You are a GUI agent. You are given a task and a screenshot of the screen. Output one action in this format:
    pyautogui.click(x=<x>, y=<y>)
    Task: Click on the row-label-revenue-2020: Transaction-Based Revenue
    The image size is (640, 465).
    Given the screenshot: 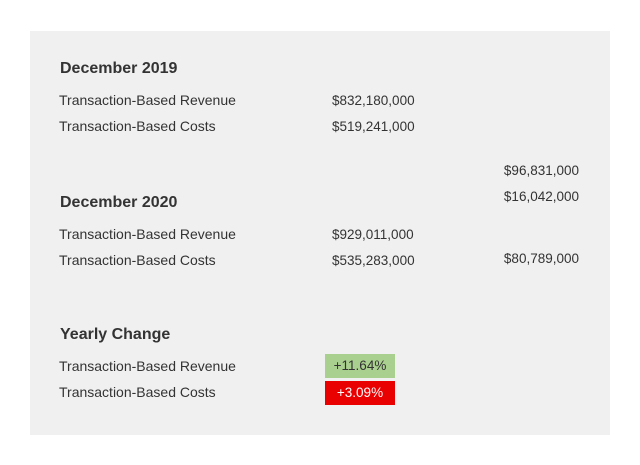 What is the action you would take?
    pyautogui.click(x=147, y=234)
    